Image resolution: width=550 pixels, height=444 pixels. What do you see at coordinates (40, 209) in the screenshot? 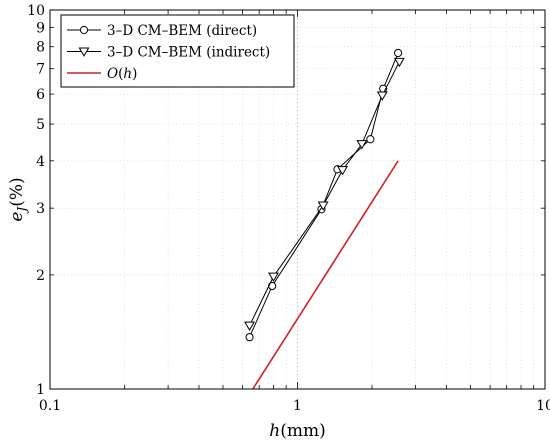
I see `y-tick-label: 3` at bounding box center [40, 209].